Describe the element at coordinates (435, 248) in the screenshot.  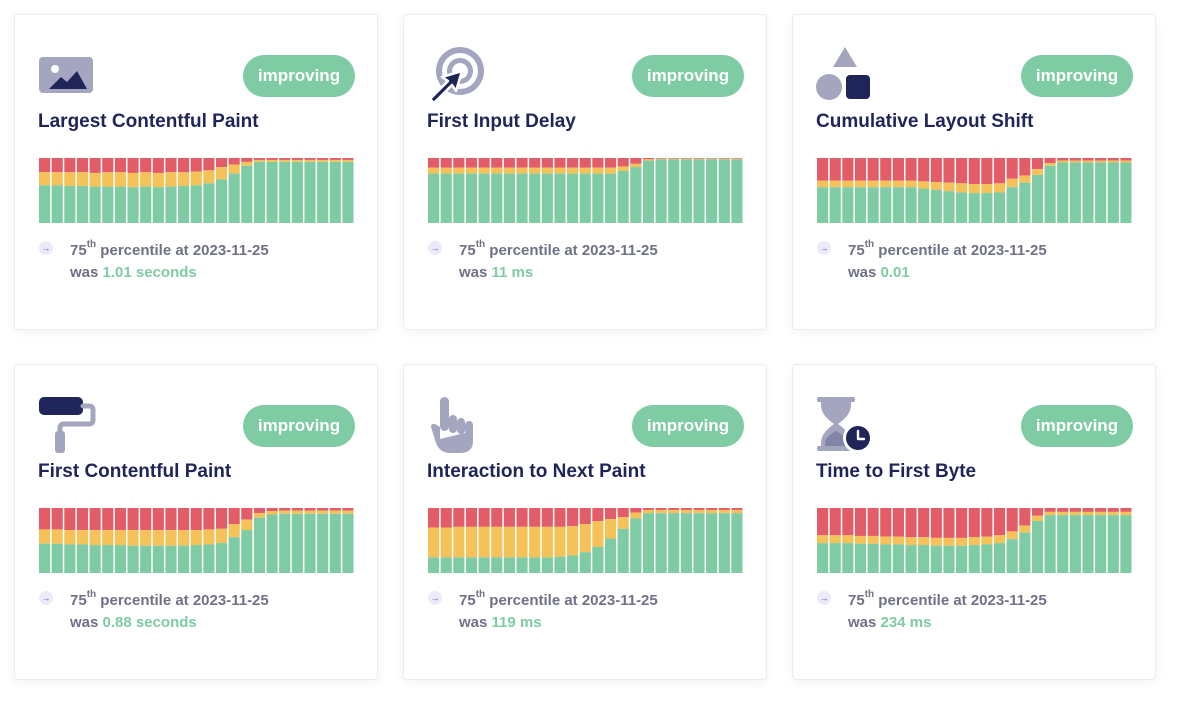
I see `arrow-right-icon: →` at that location.